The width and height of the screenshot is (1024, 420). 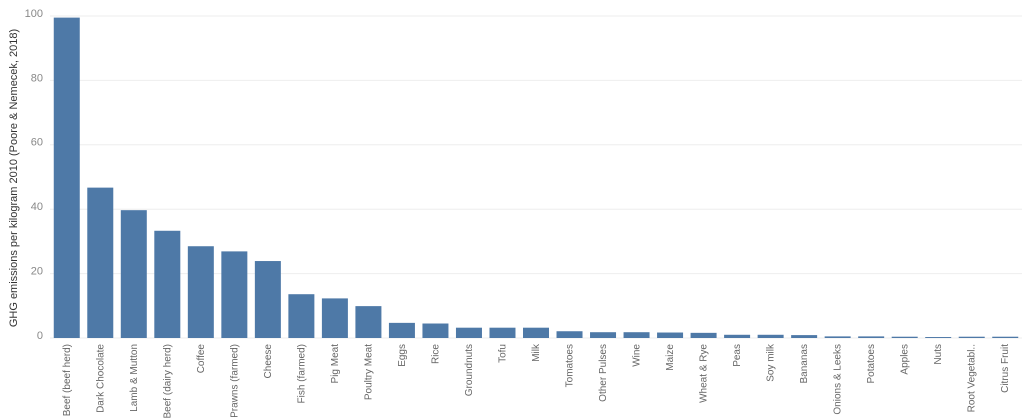 What do you see at coordinates (37, 272) in the screenshot?
I see `y-tick-label: 20` at bounding box center [37, 272].